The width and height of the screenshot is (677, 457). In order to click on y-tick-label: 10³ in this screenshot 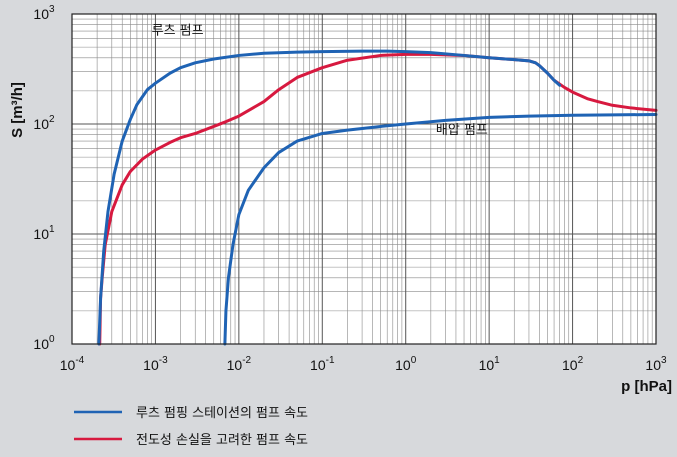, I will do `click(44, 13)`.